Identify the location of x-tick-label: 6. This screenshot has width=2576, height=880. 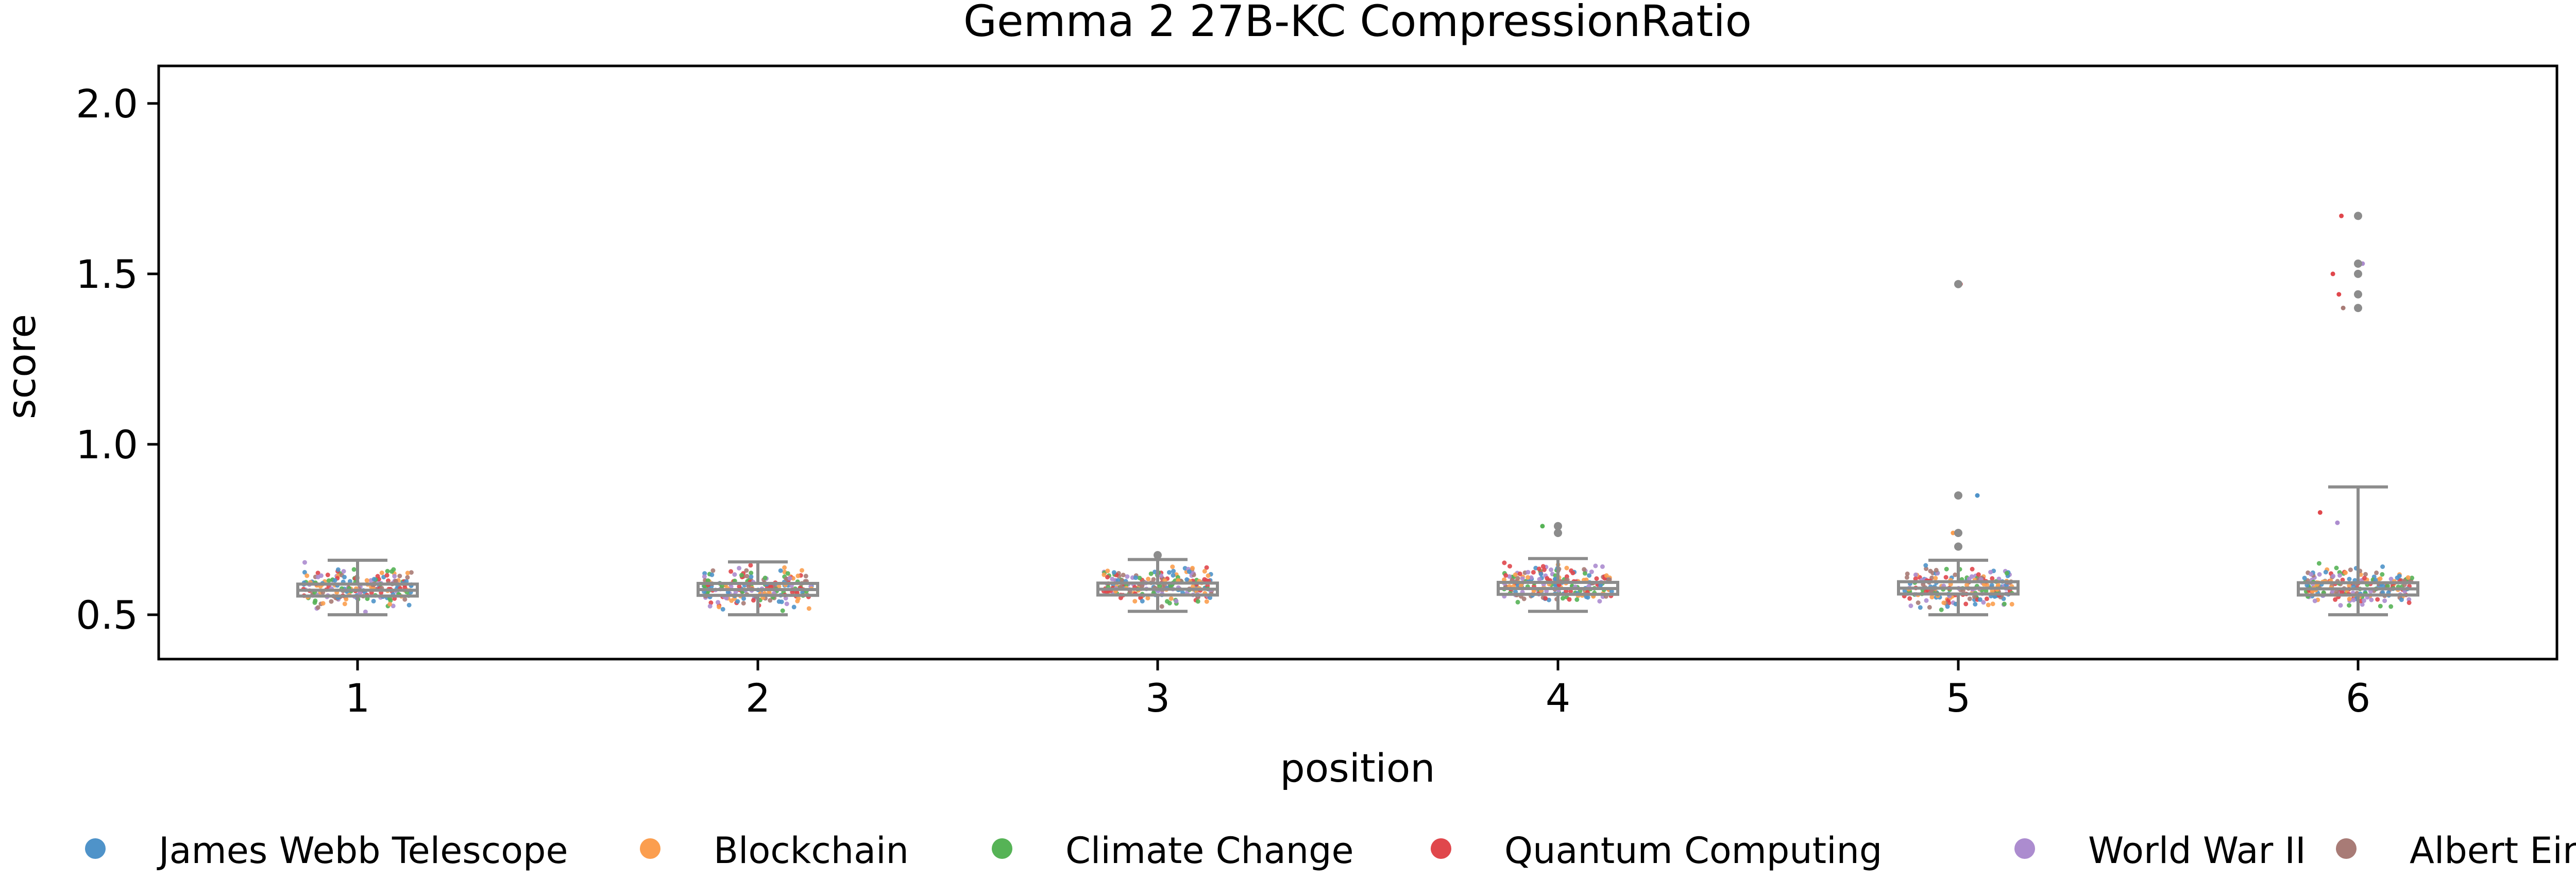
(2358, 698).